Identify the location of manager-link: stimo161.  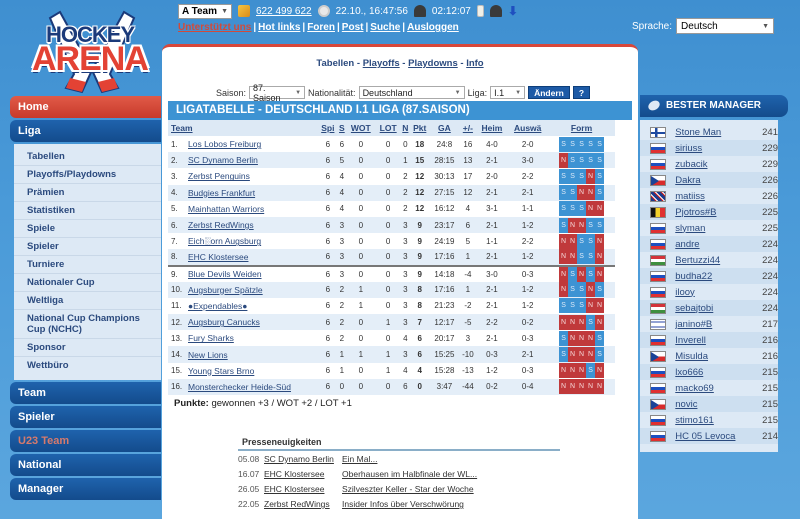
(694, 420).